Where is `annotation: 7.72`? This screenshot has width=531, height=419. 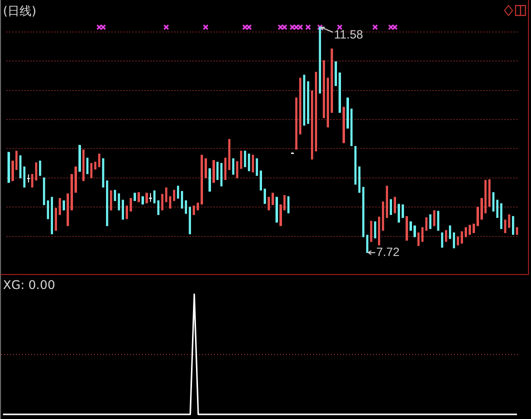 annotation: 7.72 is located at coordinates (388, 251).